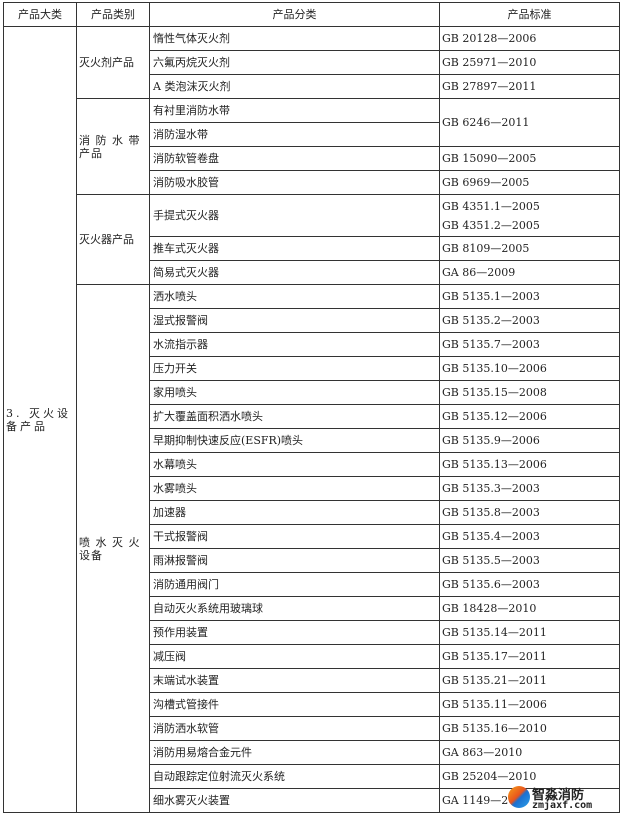  Describe the element at coordinates (294, 110) in the screenshot. I see `classification-cell: 有衬里消防水带` at that location.